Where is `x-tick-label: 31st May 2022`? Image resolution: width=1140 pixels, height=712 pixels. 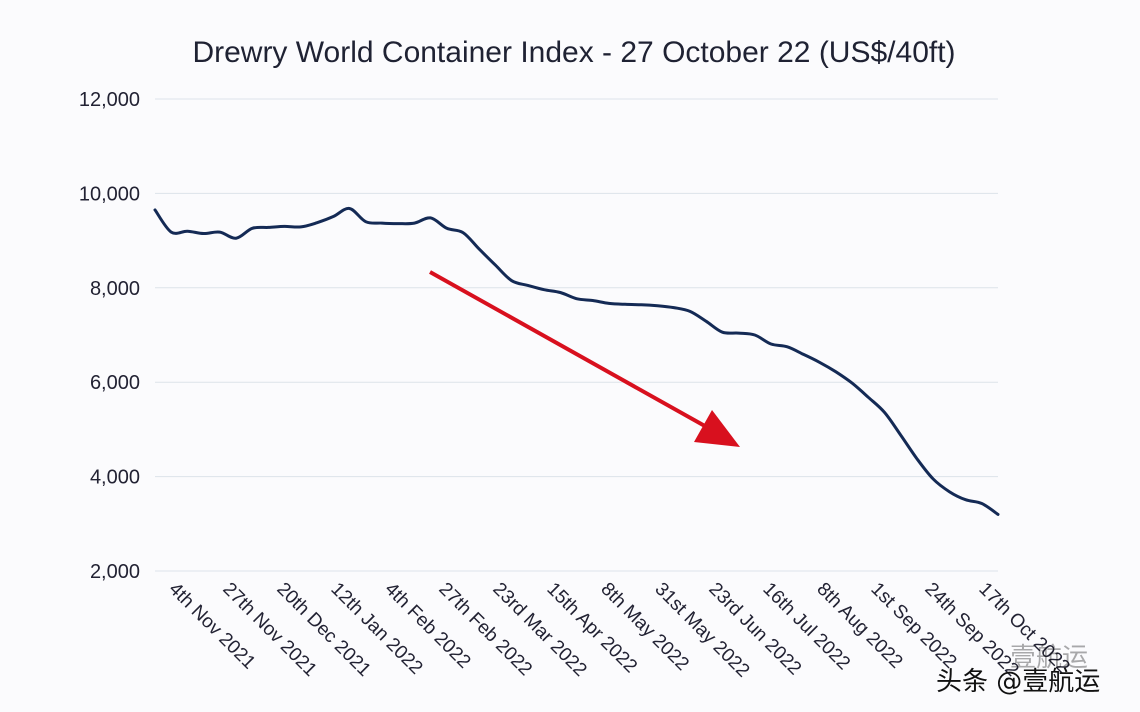 x-tick-label: 31st May 2022 is located at coordinates (701, 630).